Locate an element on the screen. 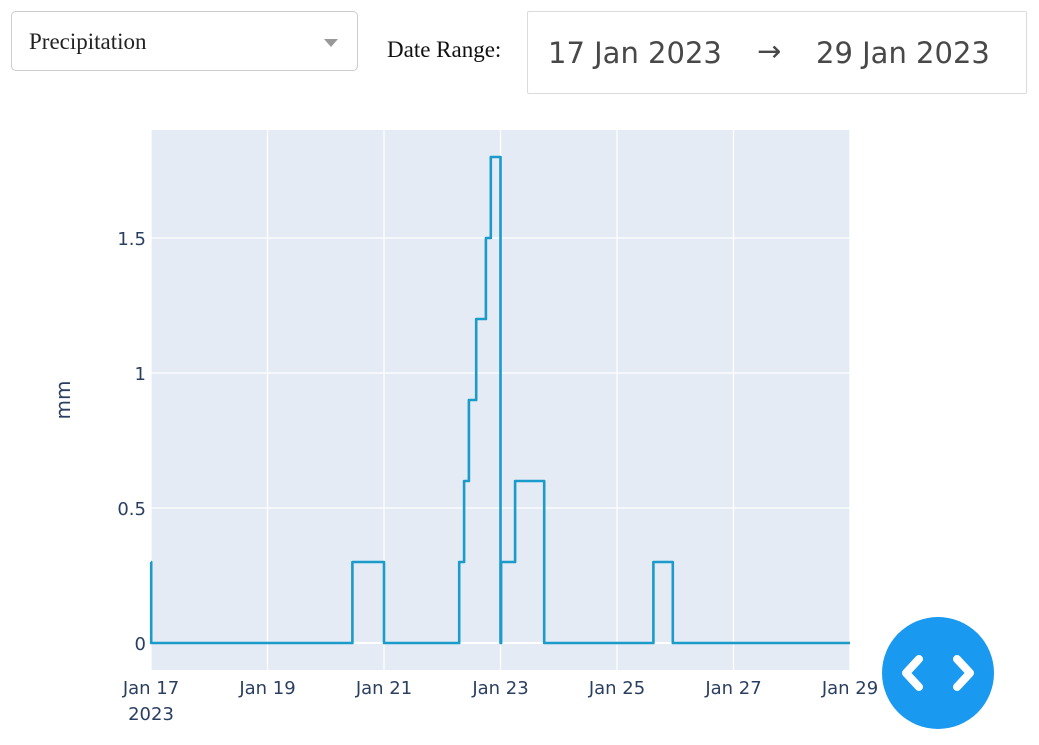 This screenshot has width=1039, height=745. y-axis-label: mm is located at coordinates (63, 400).